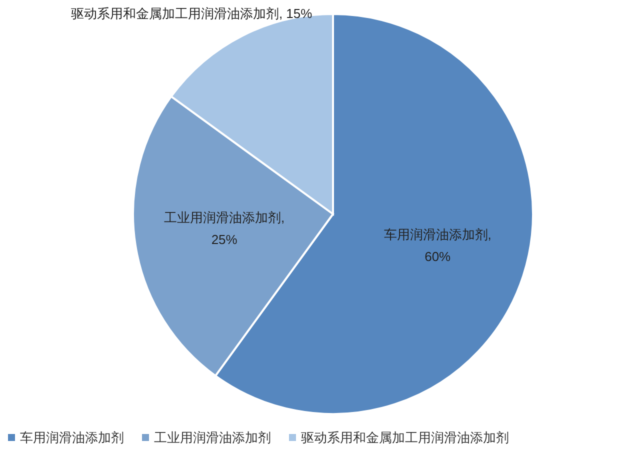 This screenshot has width=640, height=453. What do you see at coordinates (438, 245) in the screenshot?
I see `data-label: 车用润滑油添加剂, 60%` at bounding box center [438, 245].